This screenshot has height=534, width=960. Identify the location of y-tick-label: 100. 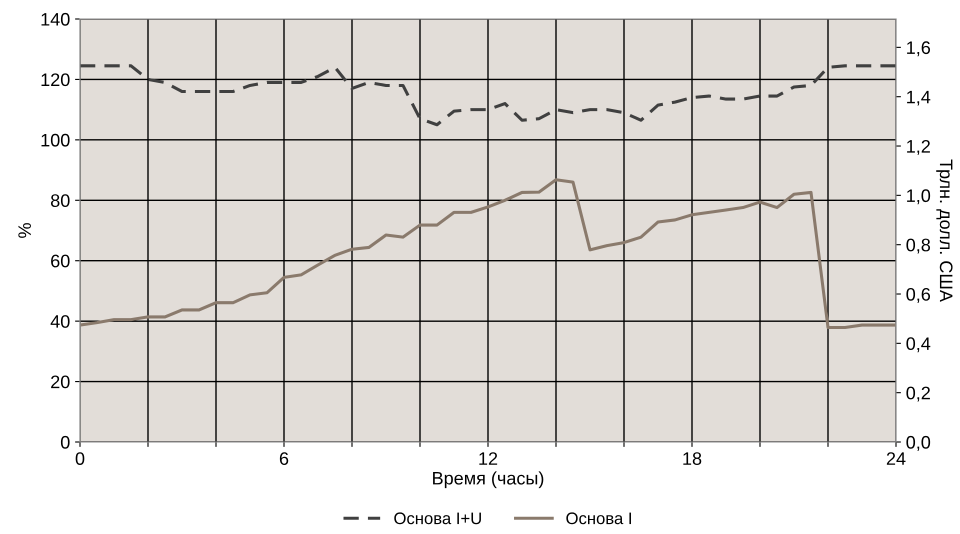
(56, 140).